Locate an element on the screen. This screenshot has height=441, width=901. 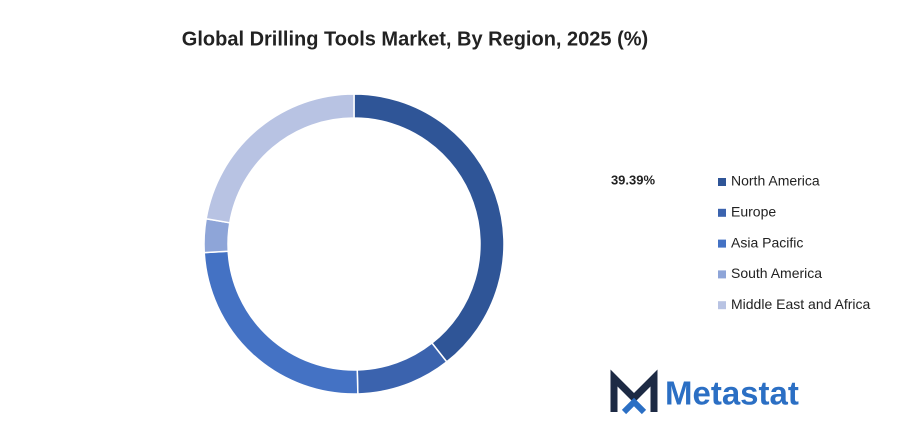
brand-name: Metastat is located at coordinates (732, 393).